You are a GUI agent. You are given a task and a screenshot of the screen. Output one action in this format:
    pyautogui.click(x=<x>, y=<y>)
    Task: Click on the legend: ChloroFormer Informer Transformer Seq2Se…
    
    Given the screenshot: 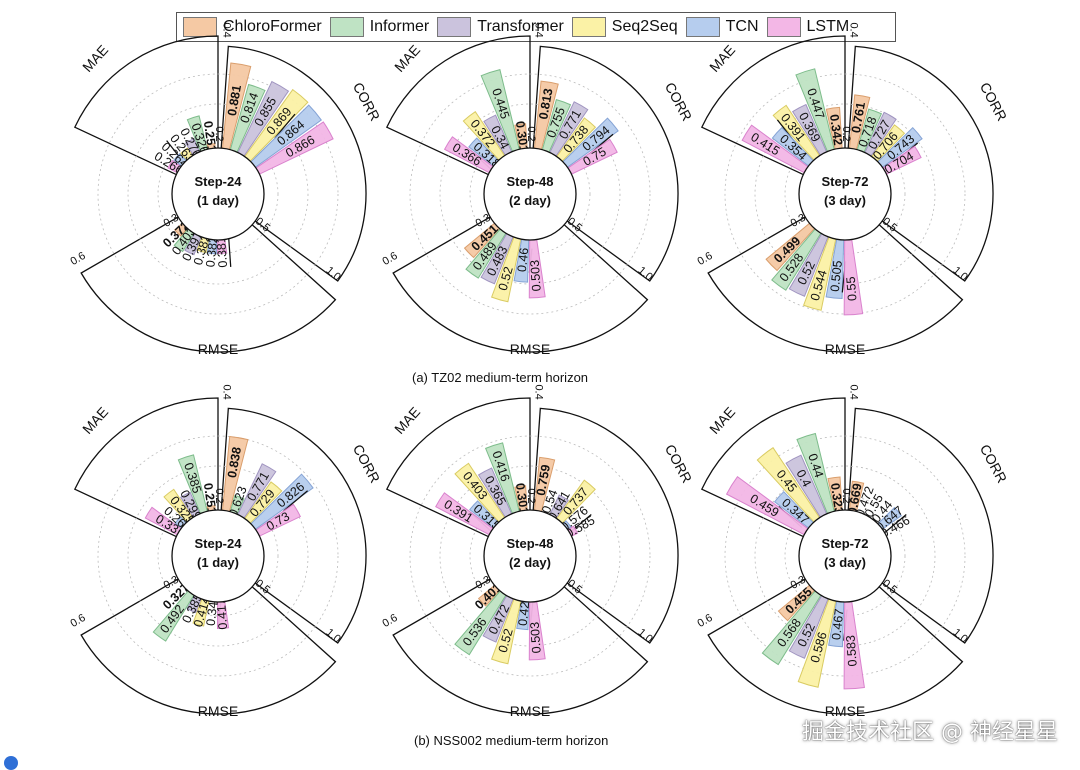 What is the action you would take?
    pyautogui.click(x=536, y=27)
    